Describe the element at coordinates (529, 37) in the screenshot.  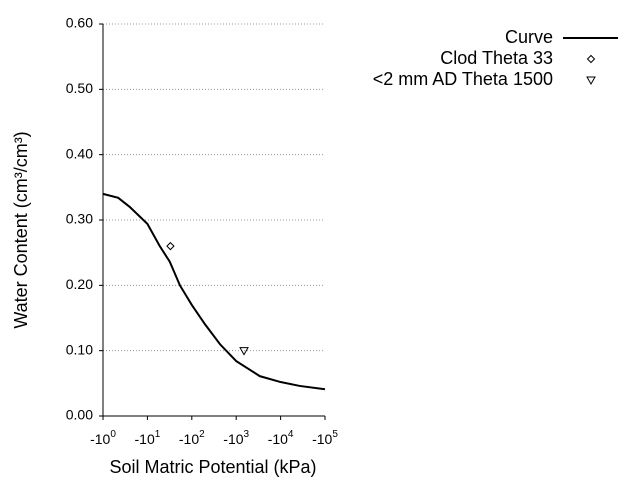
I see `legend-label: Curve` at that location.